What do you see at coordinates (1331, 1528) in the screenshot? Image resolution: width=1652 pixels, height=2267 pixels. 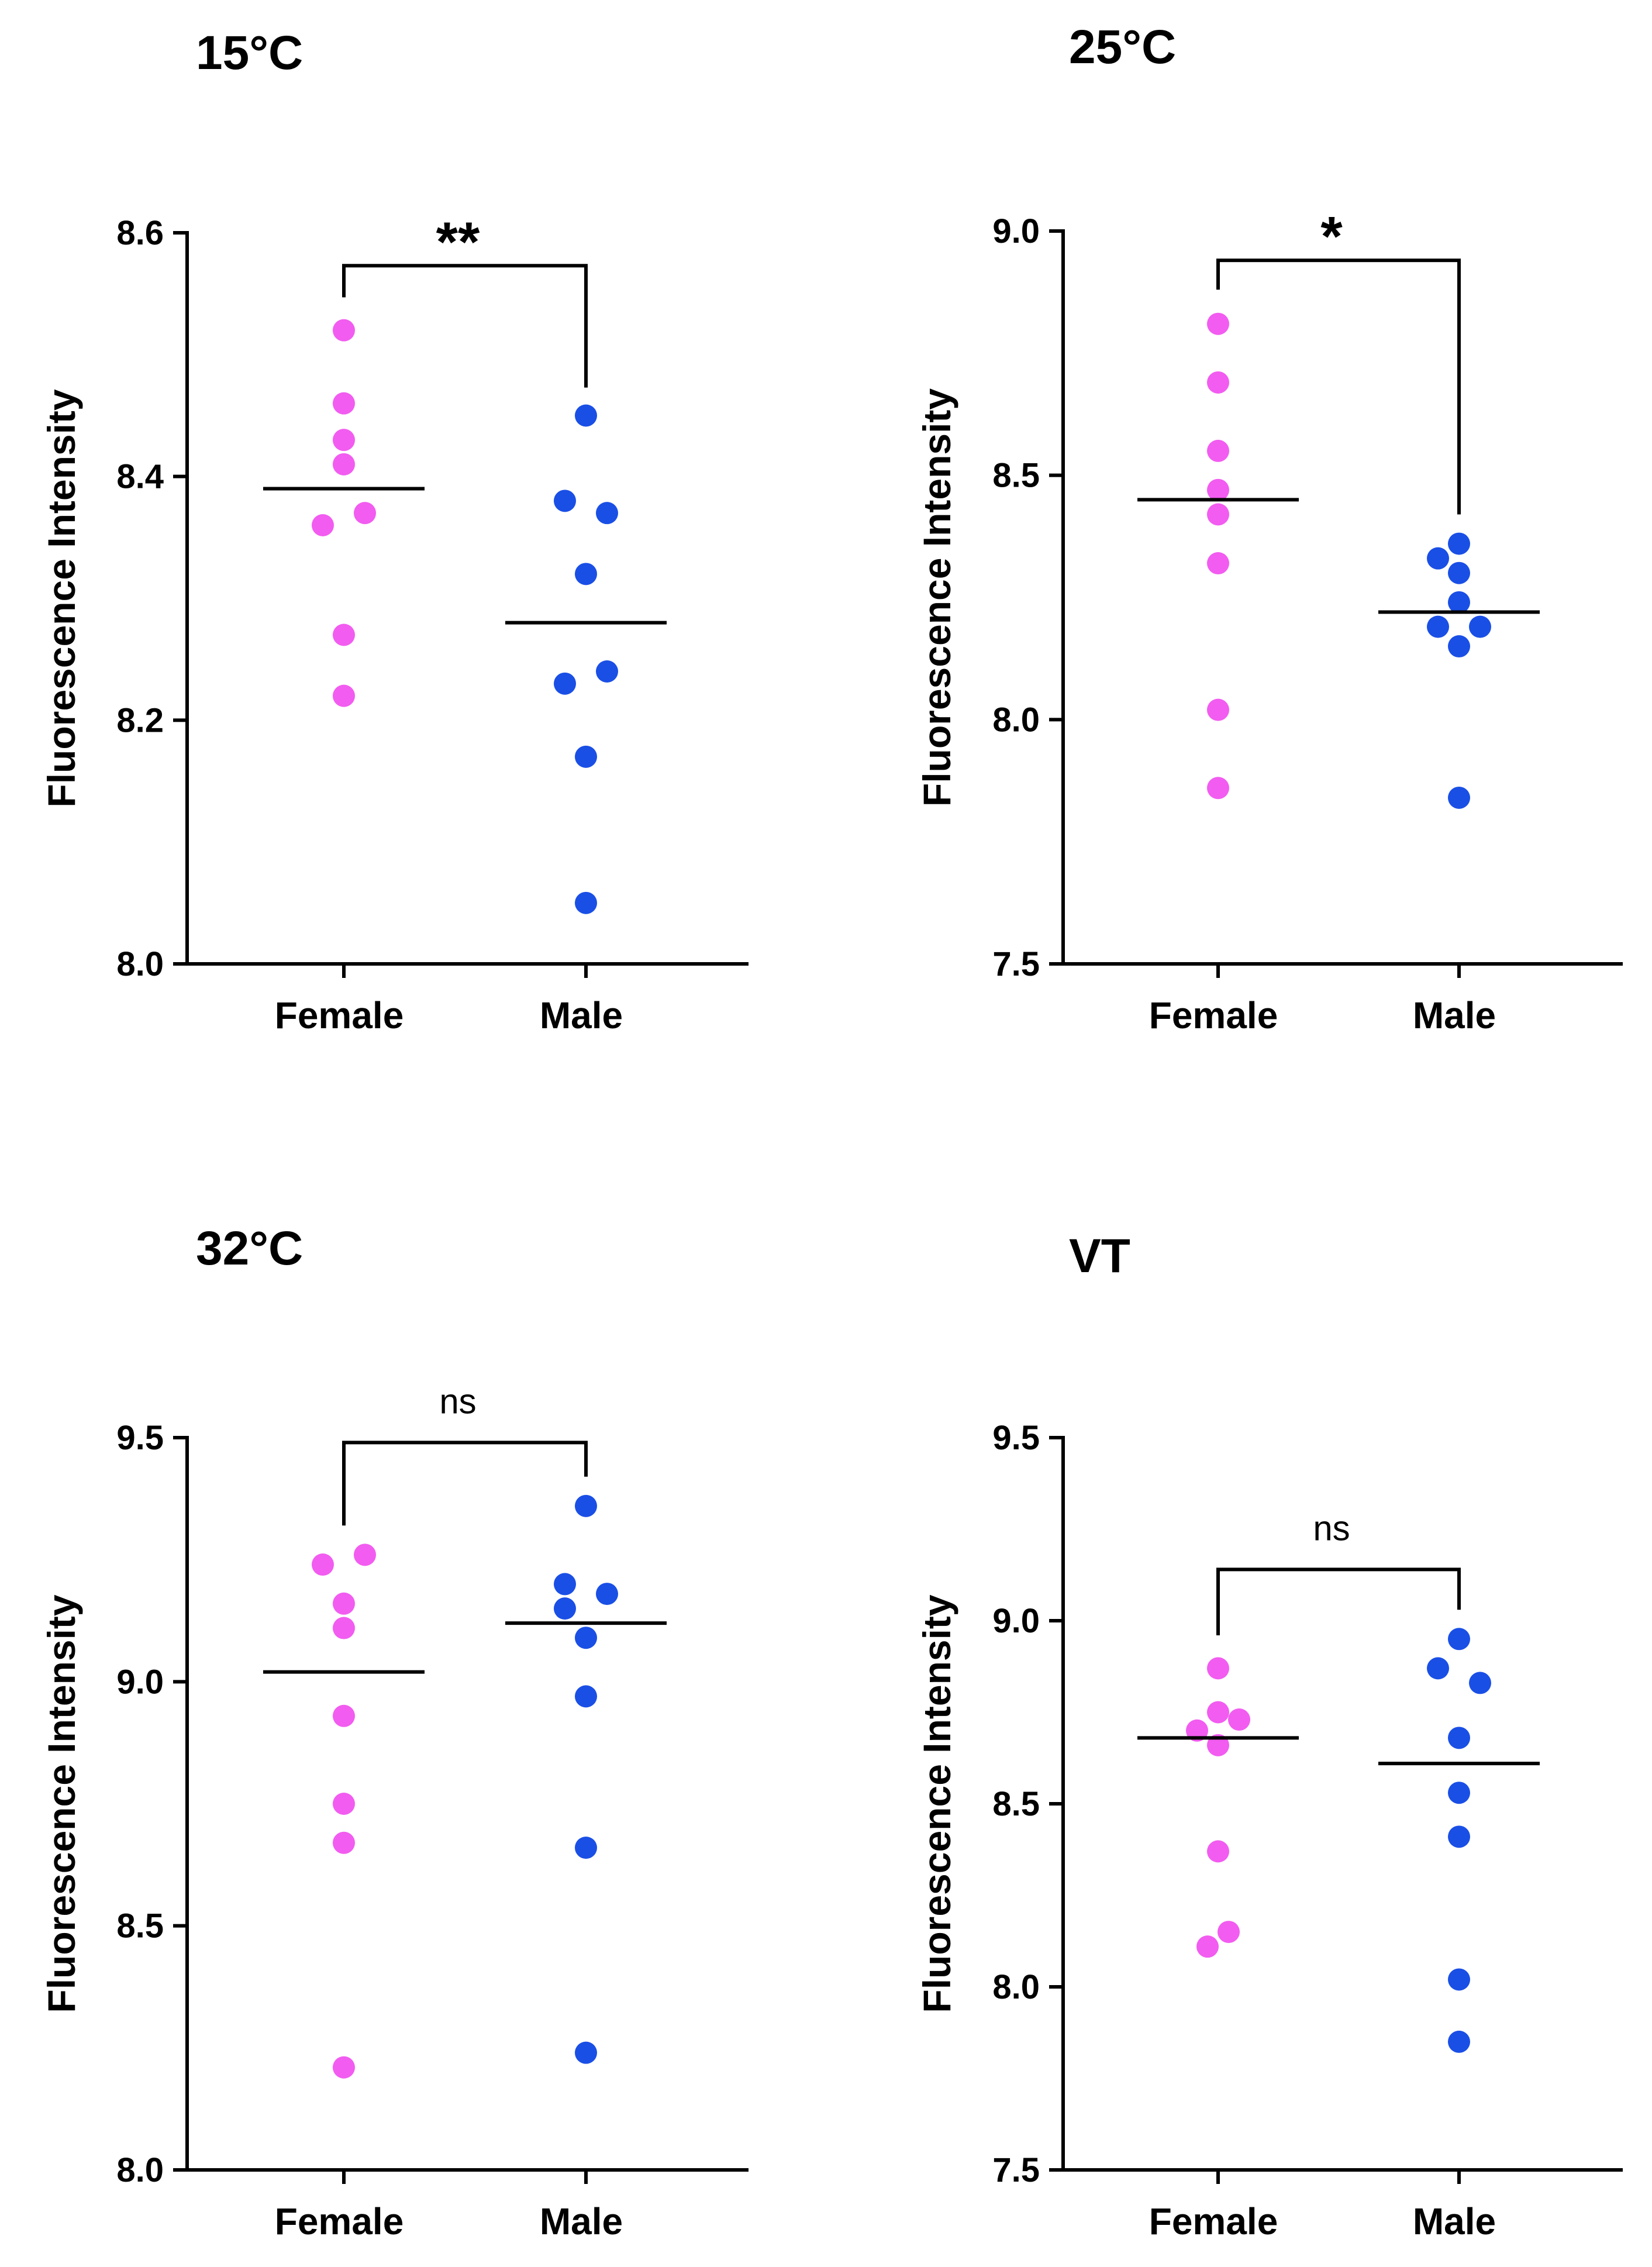 I see `significance-label: ns` at bounding box center [1331, 1528].